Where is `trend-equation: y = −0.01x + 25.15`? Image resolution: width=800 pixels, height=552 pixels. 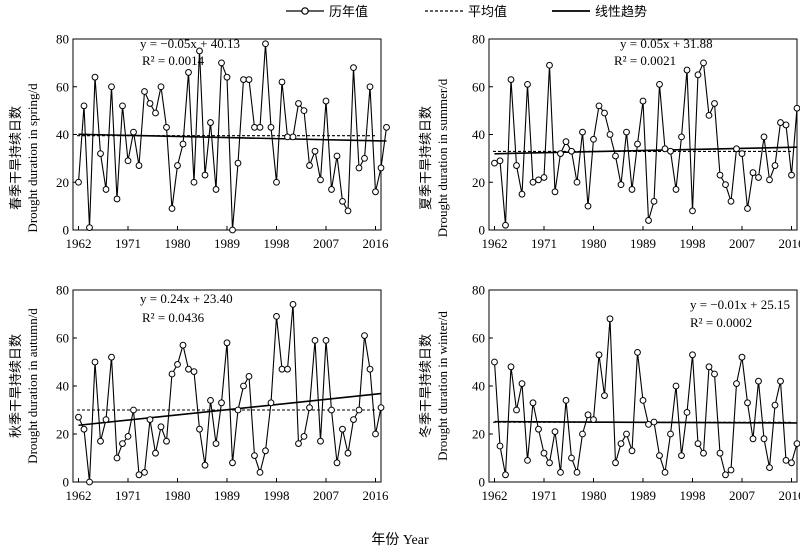 trend-equation: y = −0.01x + 25.15 is located at coordinates (740, 304).